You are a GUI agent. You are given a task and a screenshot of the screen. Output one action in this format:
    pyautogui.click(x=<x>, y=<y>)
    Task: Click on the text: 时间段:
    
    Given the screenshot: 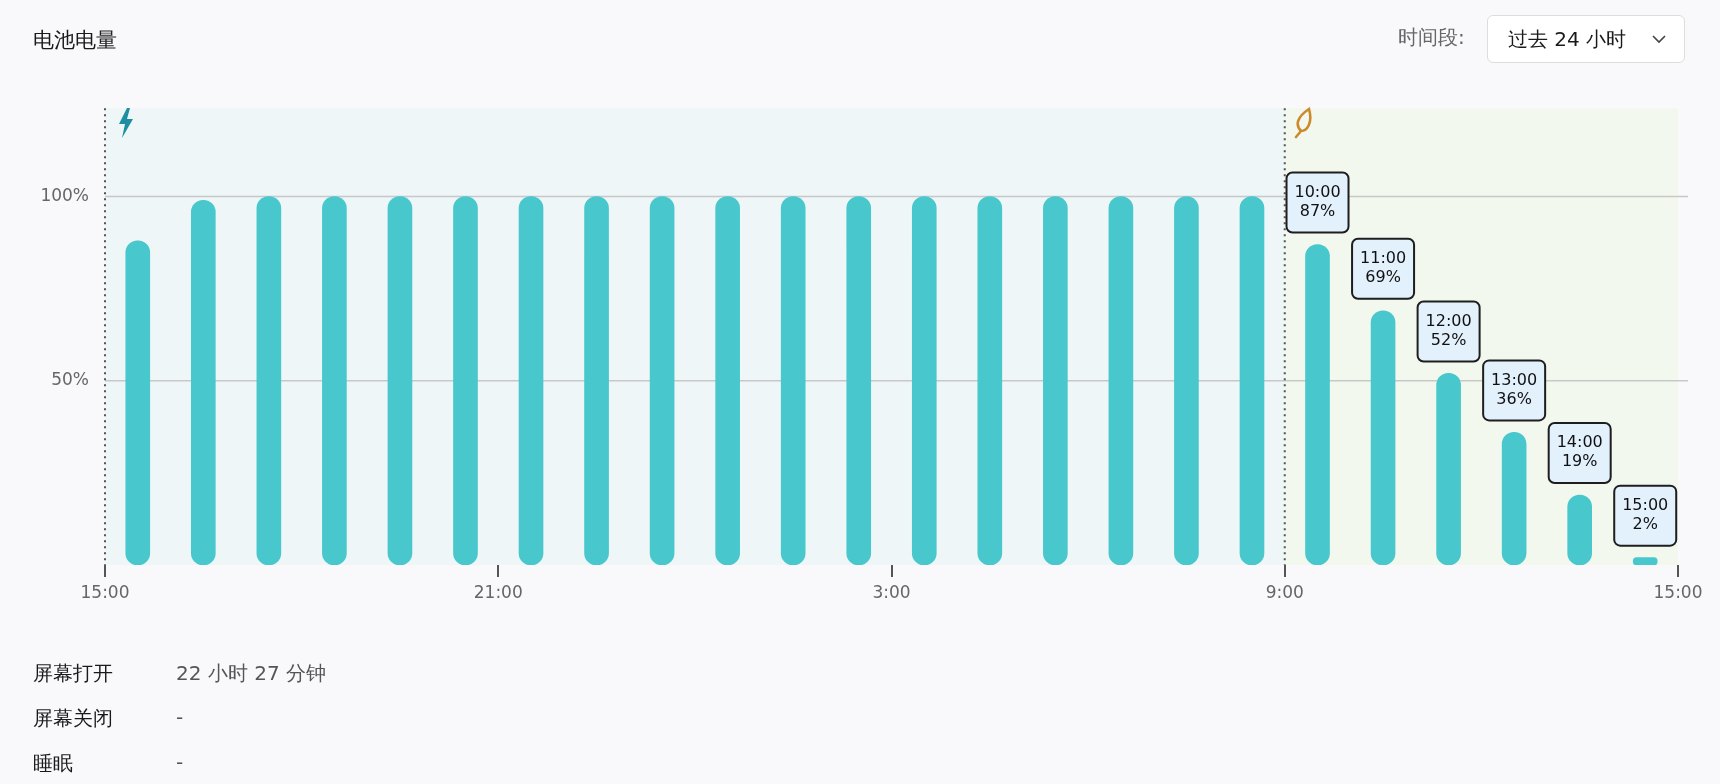 What is the action you would take?
    pyautogui.click(x=1431, y=37)
    